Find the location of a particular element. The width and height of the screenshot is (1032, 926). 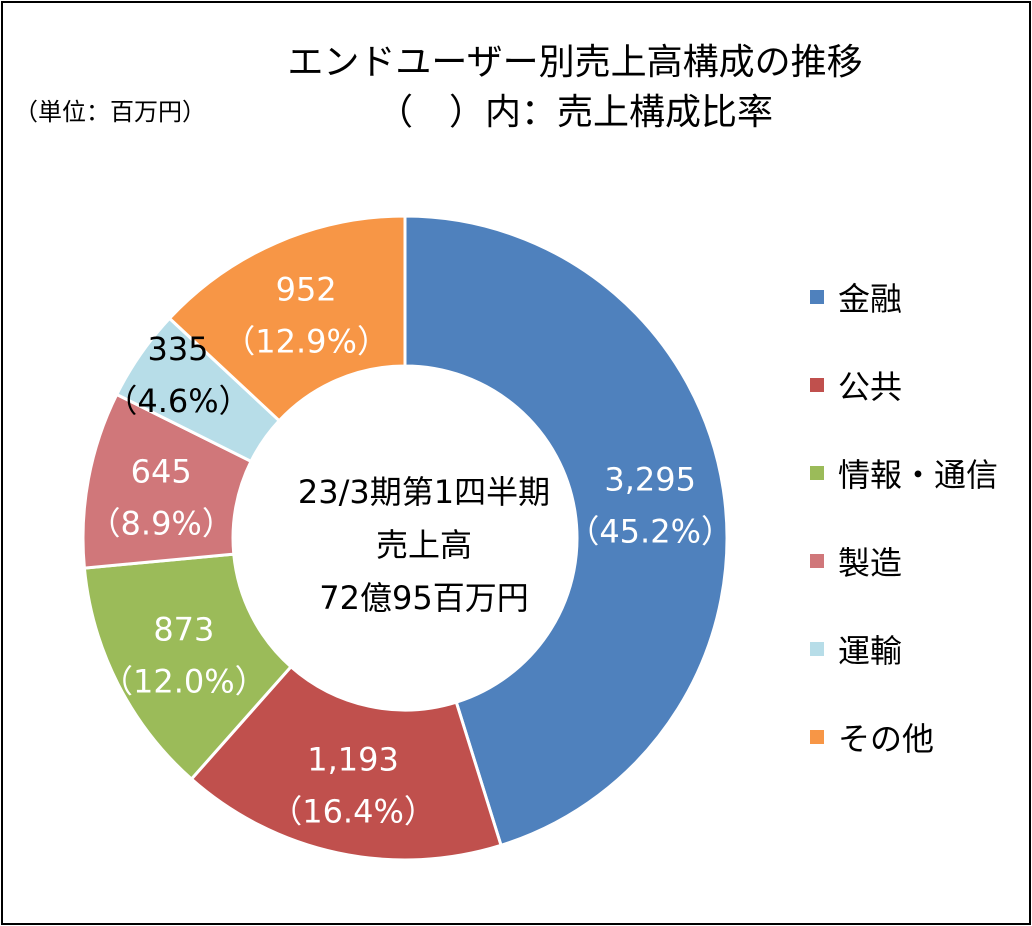

value-label-5: 335 is located at coordinates (177, 349).